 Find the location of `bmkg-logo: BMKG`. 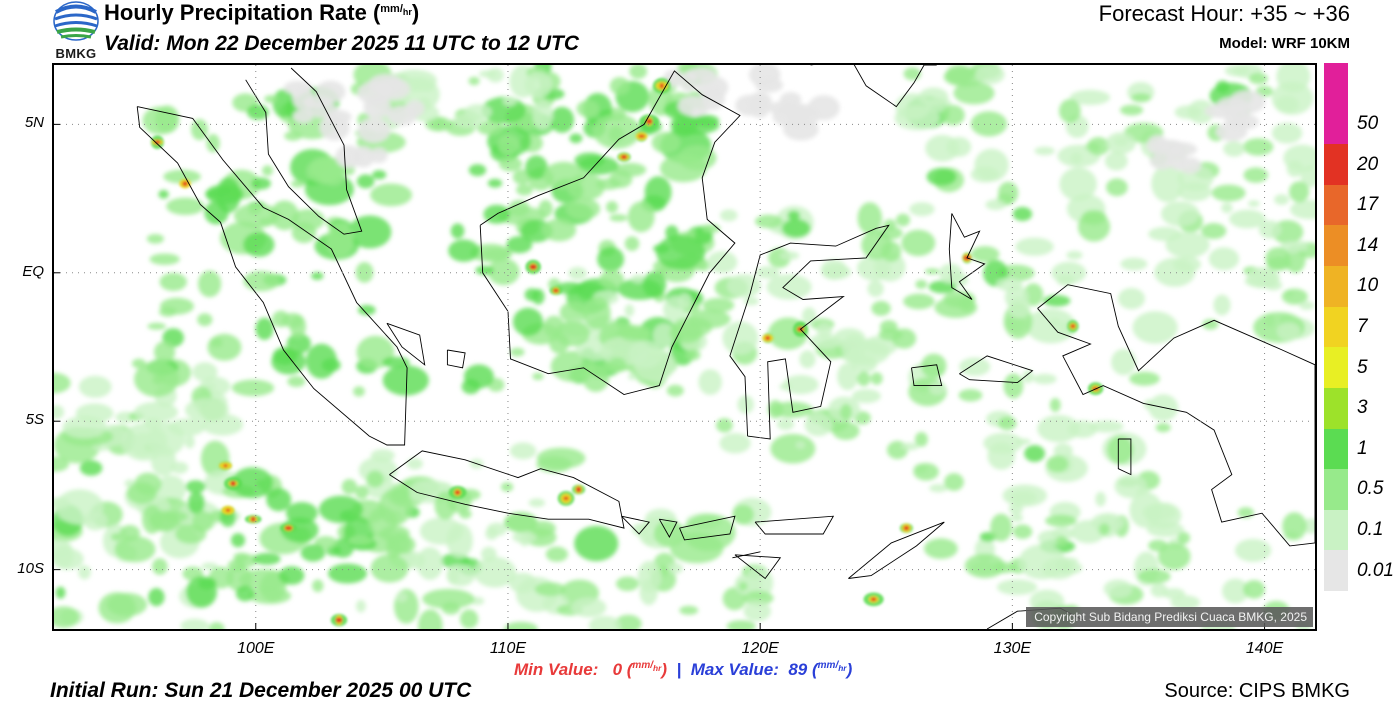

bmkg-logo: BMKG is located at coordinates (76, 31).